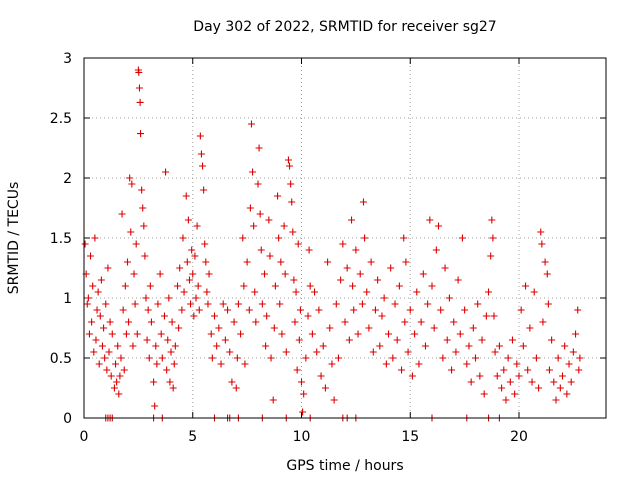  What do you see at coordinates (410, 437) in the screenshot?
I see `x-tick-label: 15` at bounding box center [410, 437].